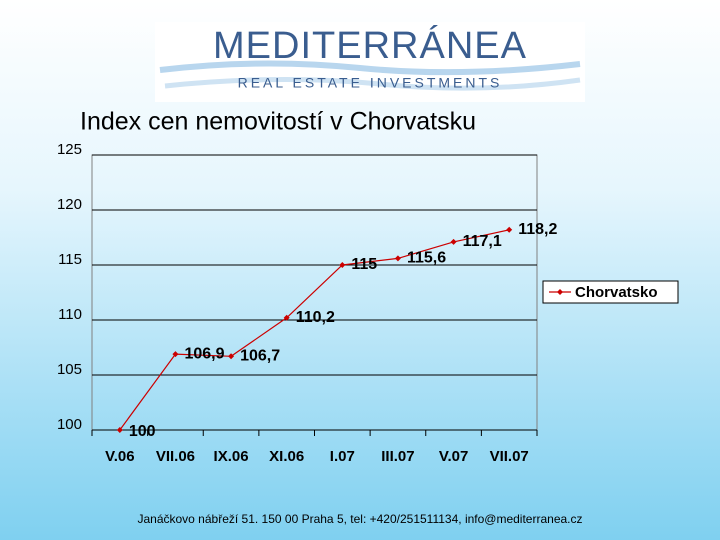 Image resolution: width=720 pixels, height=540 pixels. What do you see at coordinates (119, 456) in the screenshot?
I see `x-tick-label: V.06` at bounding box center [119, 456].